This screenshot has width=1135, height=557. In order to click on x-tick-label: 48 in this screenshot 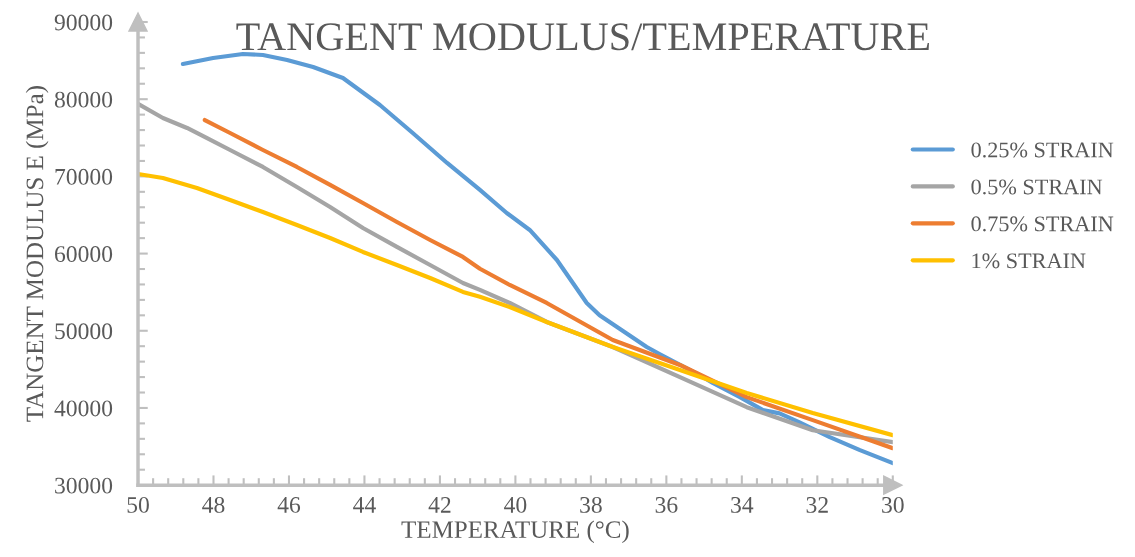, I will do `click(213, 504)`.